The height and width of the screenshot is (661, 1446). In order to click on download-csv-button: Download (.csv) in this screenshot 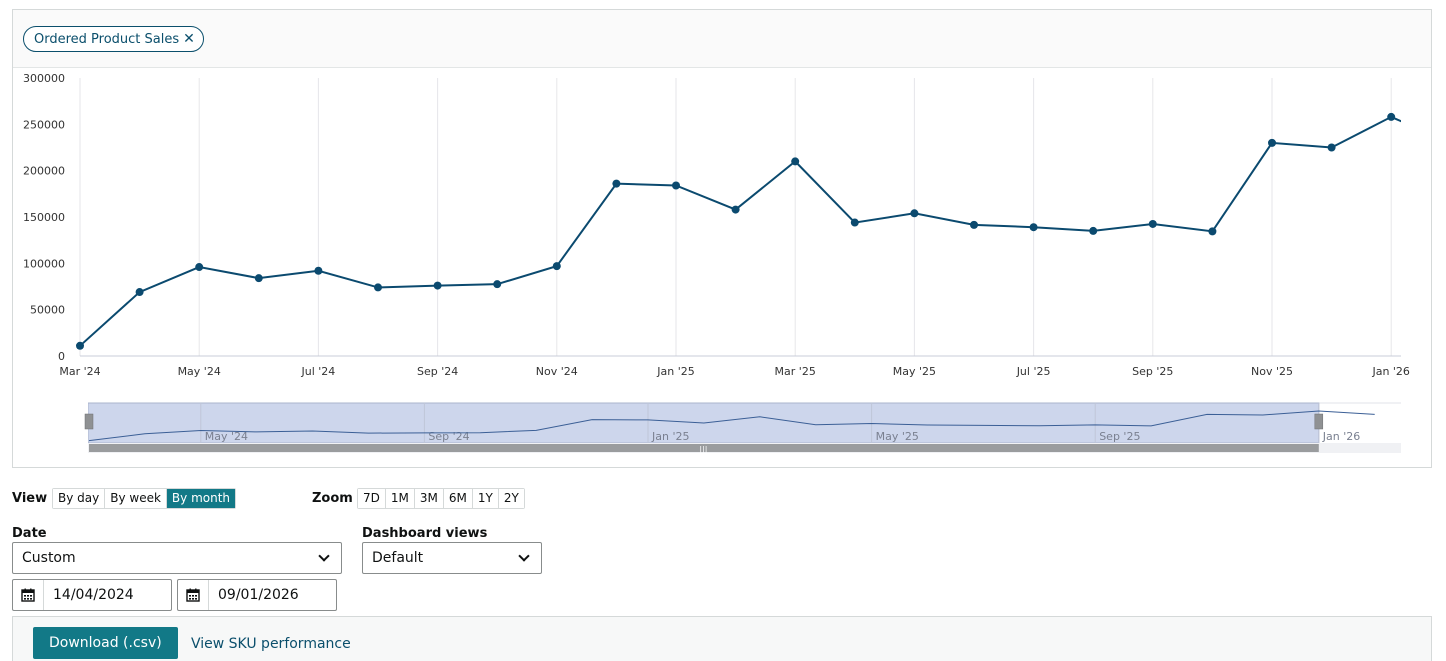, I will do `click(105, 643)`.